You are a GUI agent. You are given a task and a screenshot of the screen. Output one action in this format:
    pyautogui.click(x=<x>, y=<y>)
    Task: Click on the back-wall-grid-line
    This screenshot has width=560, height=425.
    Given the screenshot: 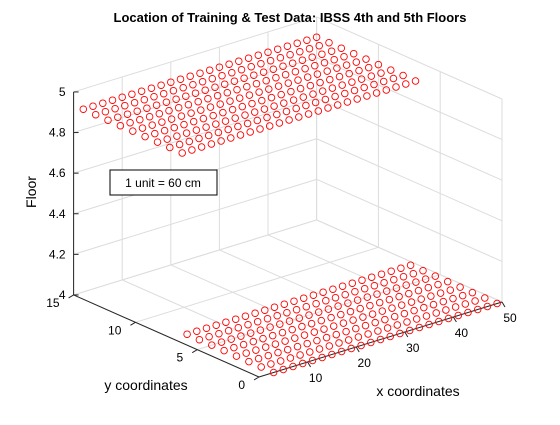 What is the action you would take?
    pyautogui.click(x=195, y=54)
    